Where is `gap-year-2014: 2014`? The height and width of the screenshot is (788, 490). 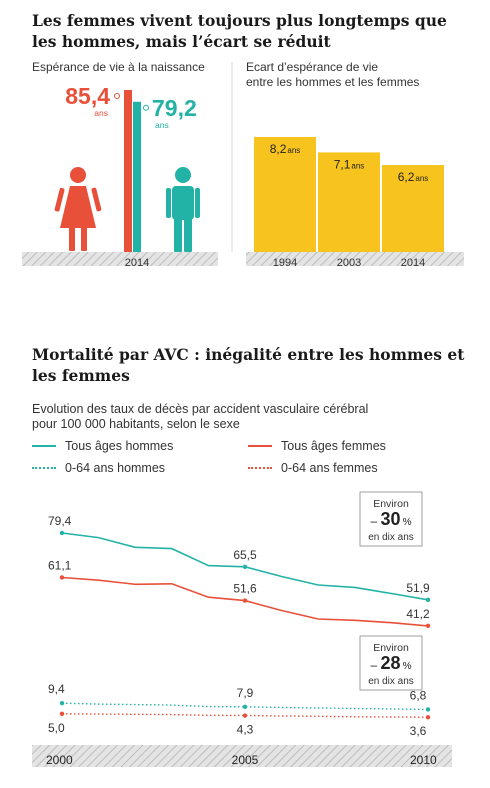 gap-year-2014: 2014 is located at coordinates (413, 263).